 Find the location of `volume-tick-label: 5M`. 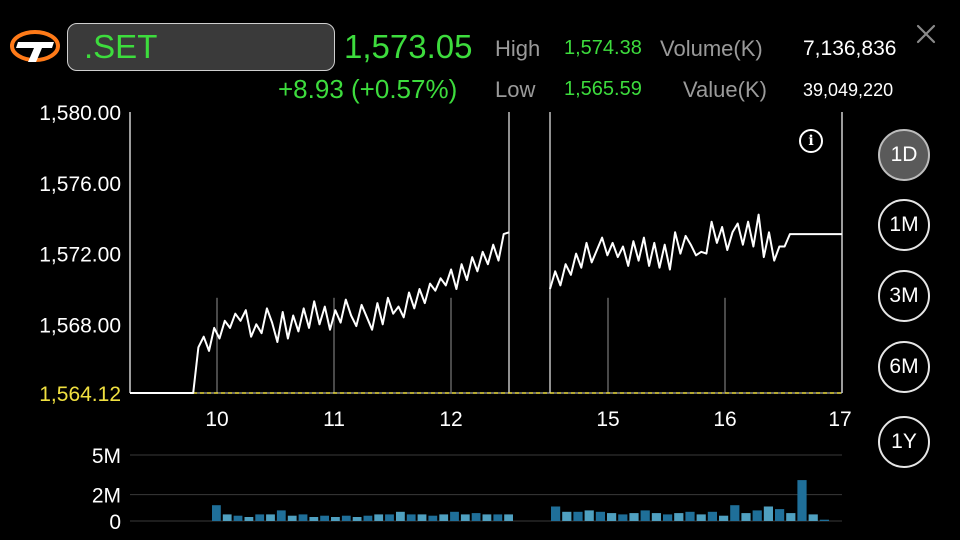

volume-tick-label: 5M is located at coordinates (106, 456).